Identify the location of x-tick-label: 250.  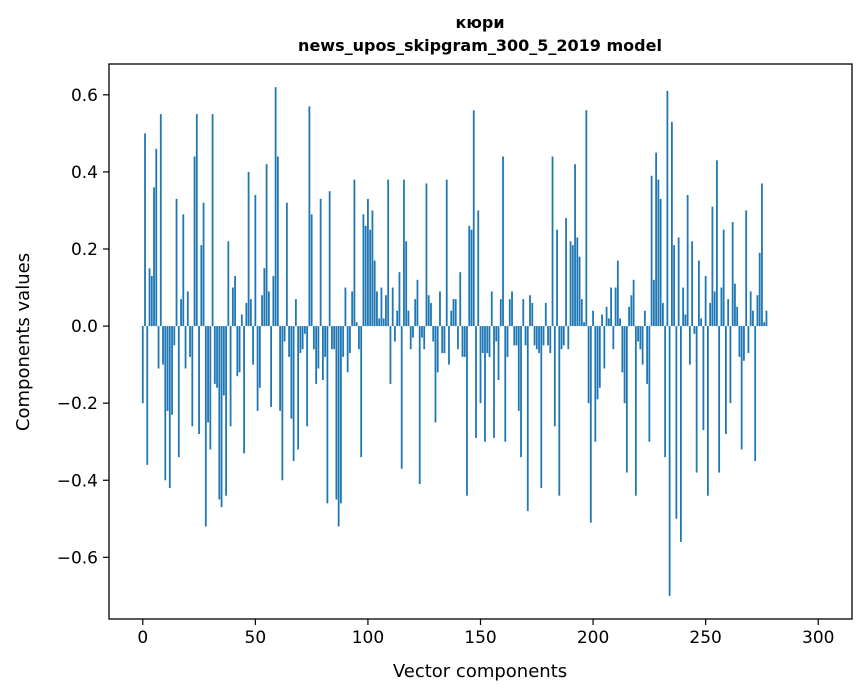
(705, 638).